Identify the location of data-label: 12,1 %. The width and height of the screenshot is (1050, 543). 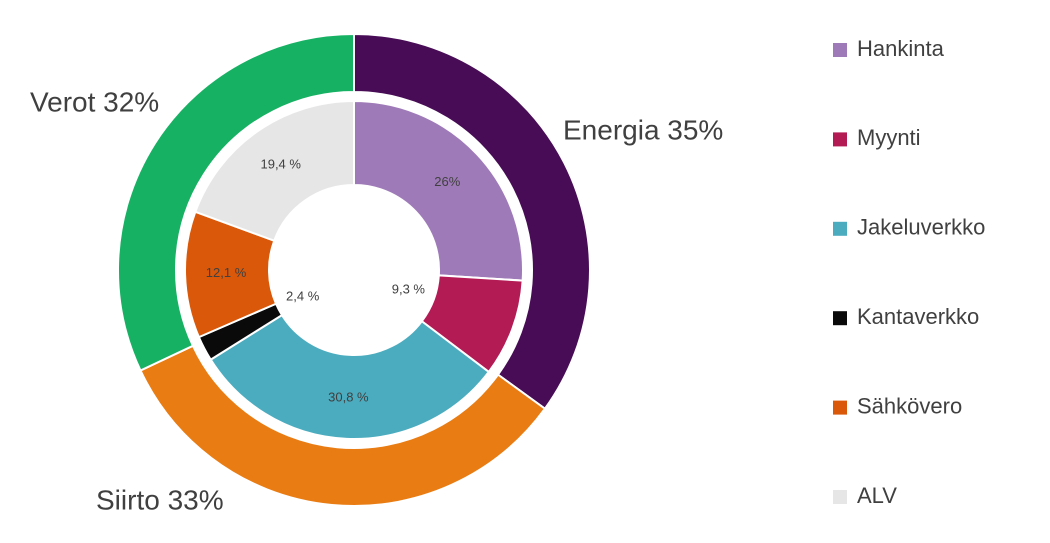
(226, 272).